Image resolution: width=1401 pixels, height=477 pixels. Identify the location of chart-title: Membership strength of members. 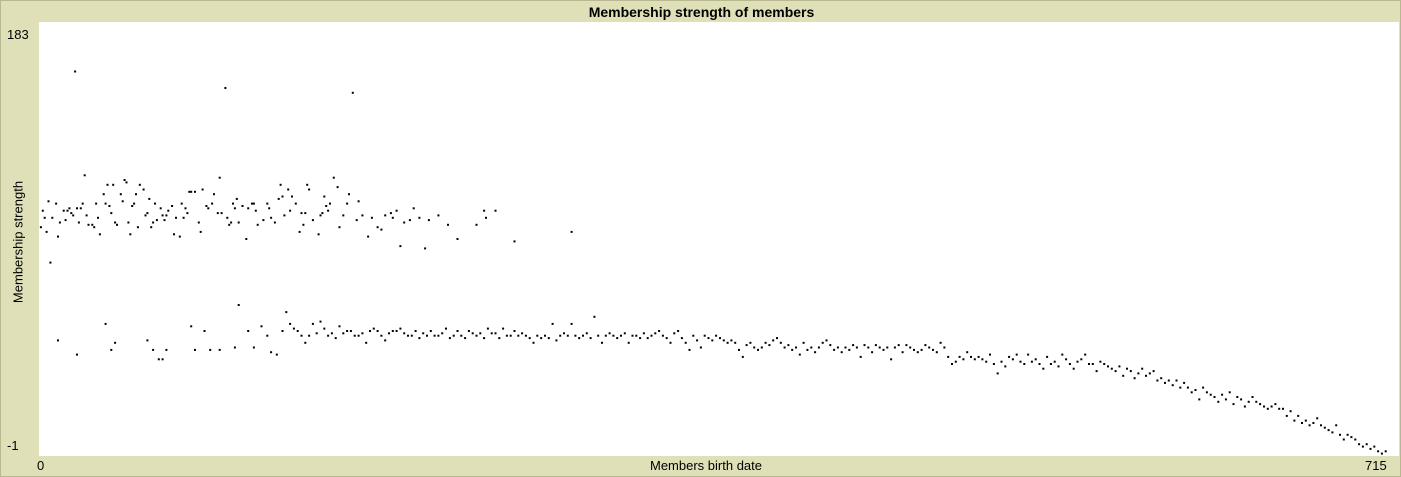
(701, 12).